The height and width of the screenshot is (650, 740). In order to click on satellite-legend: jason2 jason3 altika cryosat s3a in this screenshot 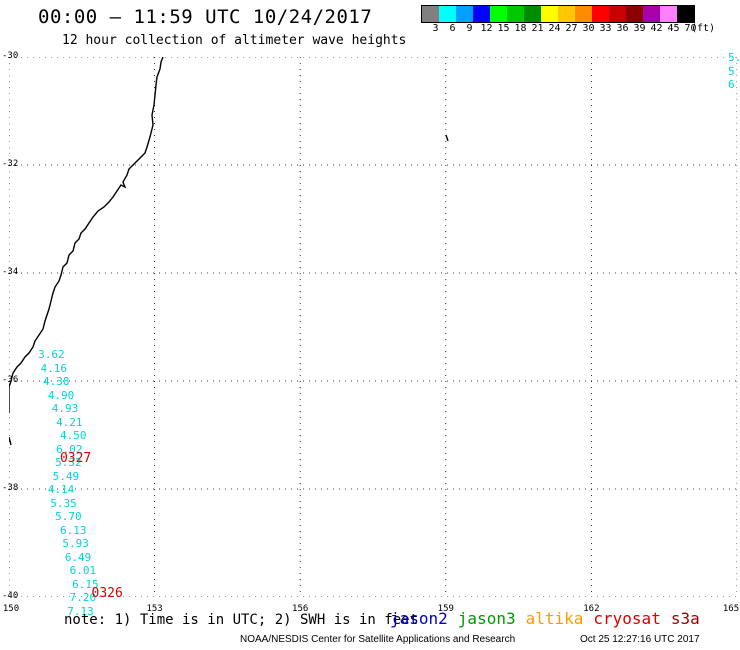, I will do `click(550, 618)`.